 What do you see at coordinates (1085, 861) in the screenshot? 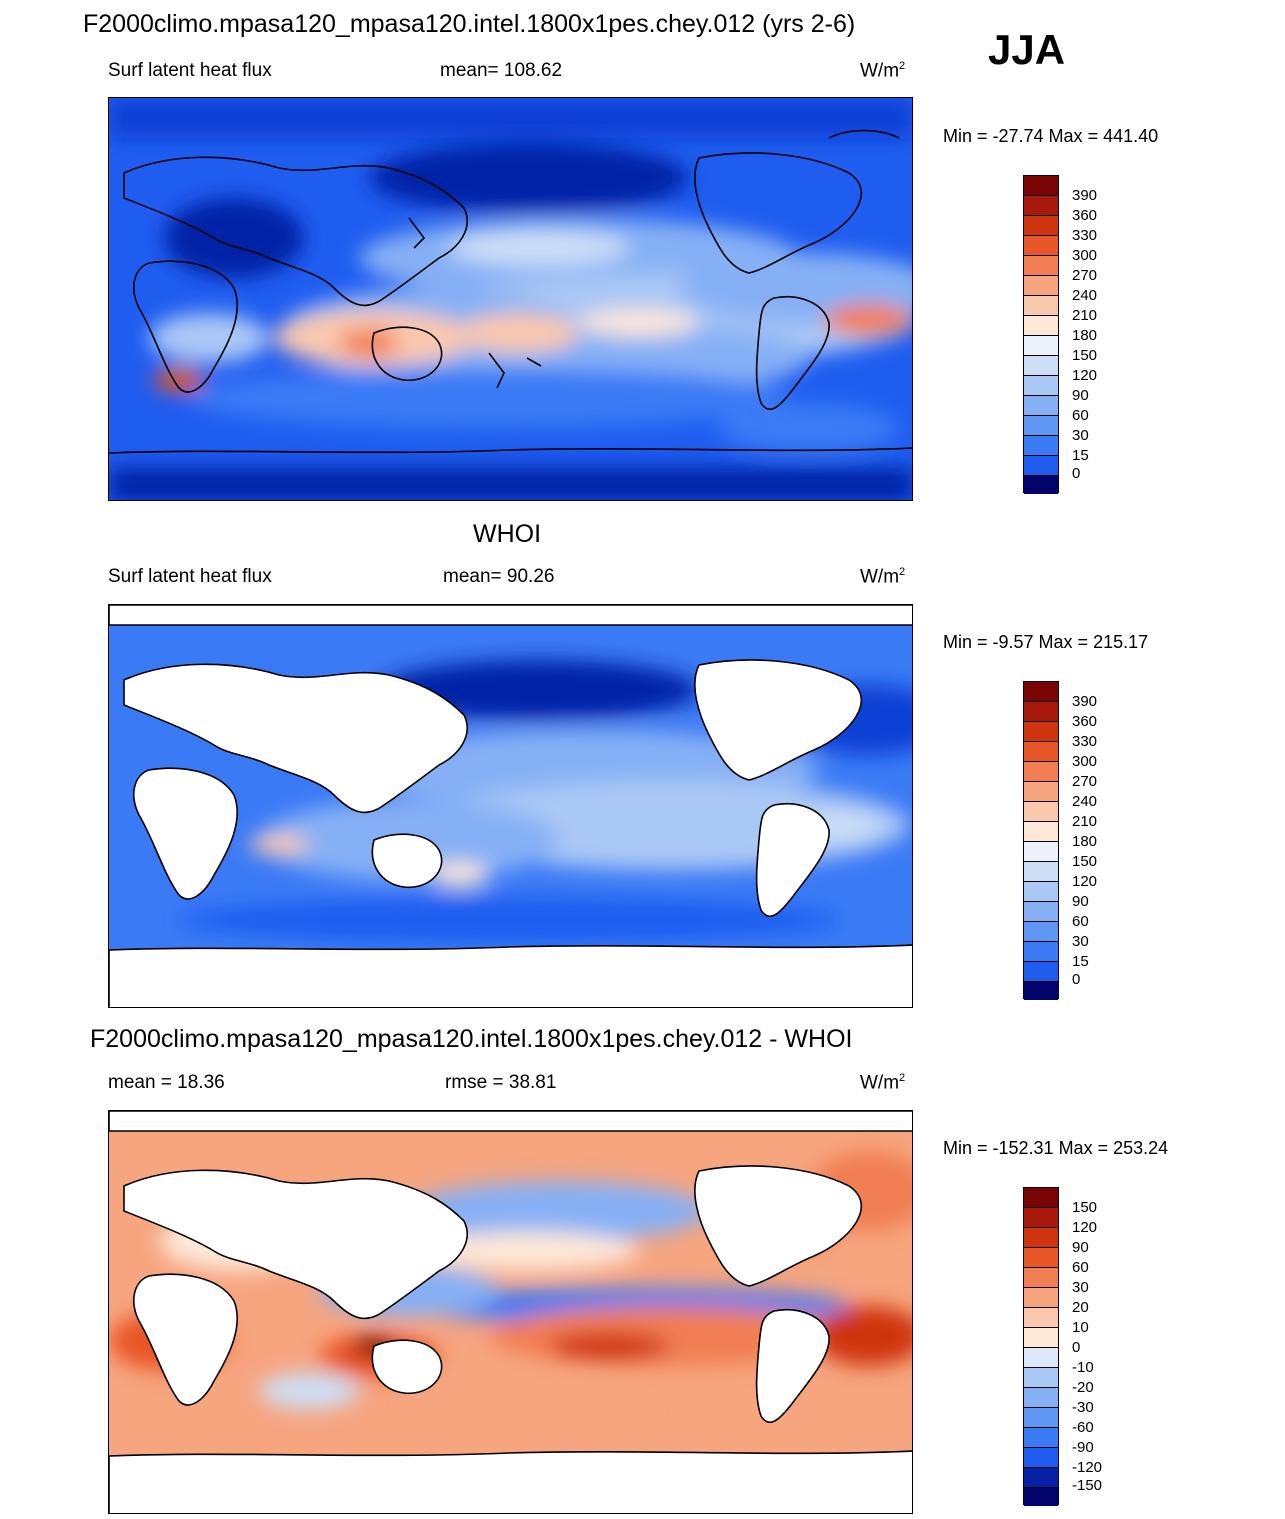
I see `panel2-level-label: 150` at bounding box center [1085, 861].